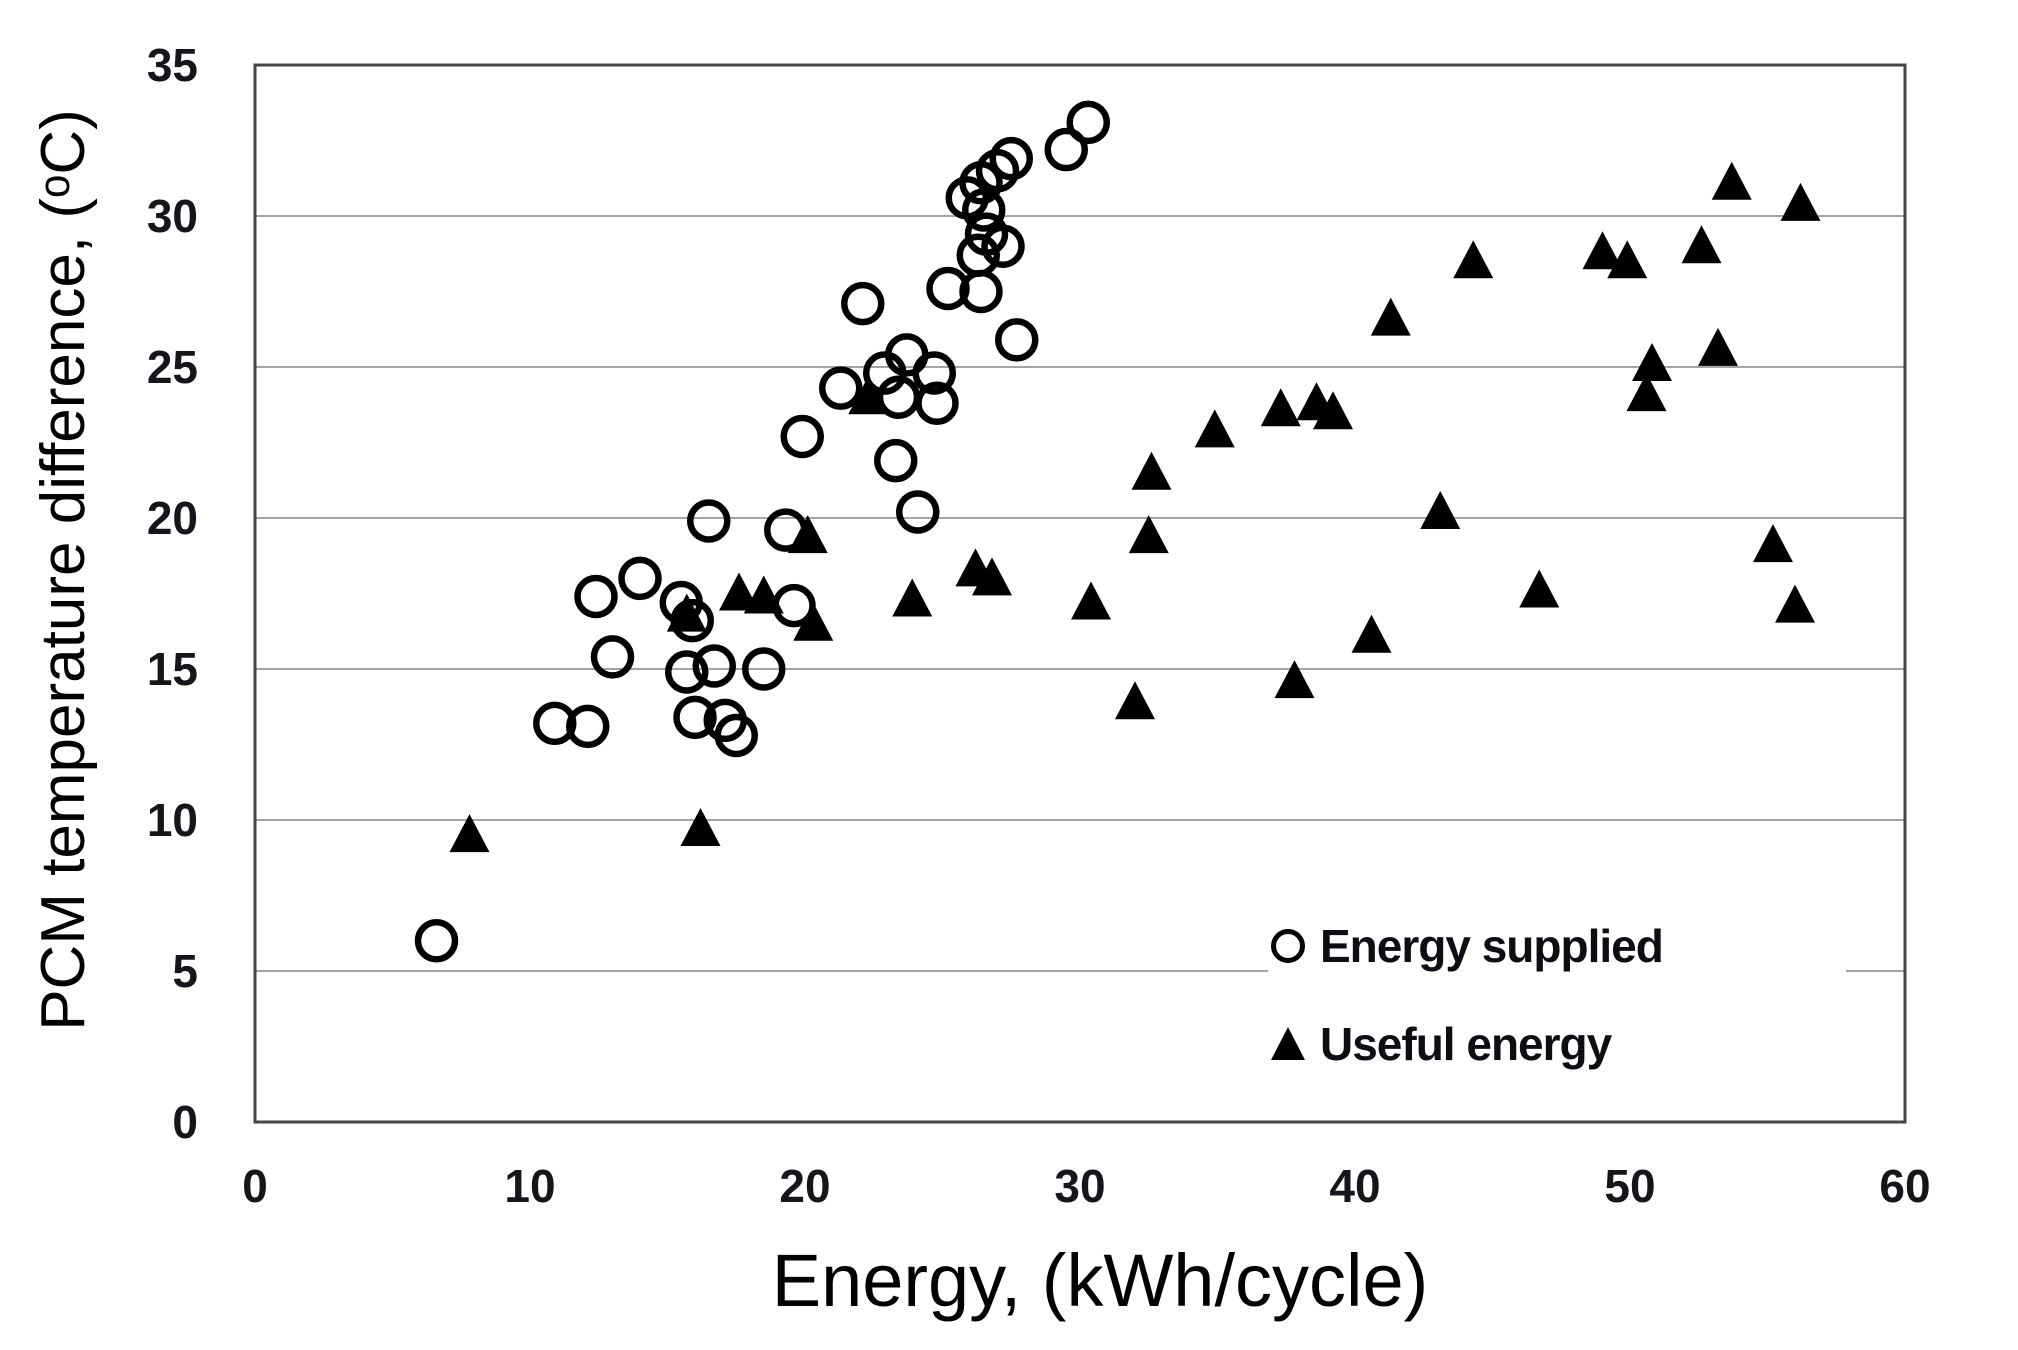  Describe the element at coordinates (1354, 1186) in the screenshot. I see `x-tick-label-40: 40` at that location.